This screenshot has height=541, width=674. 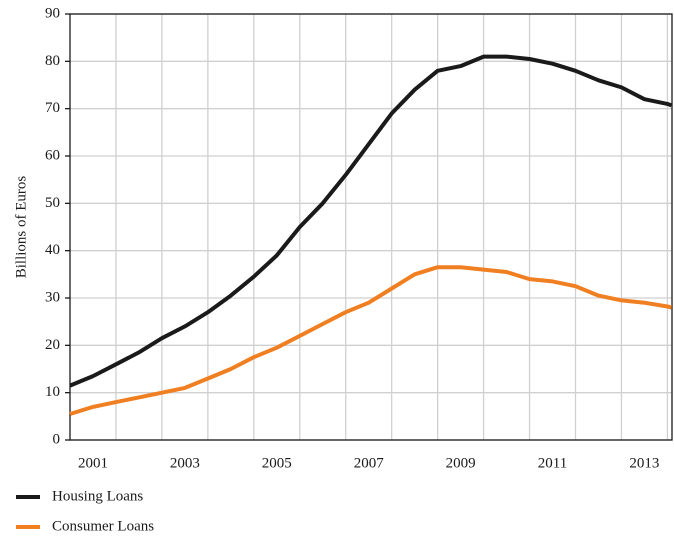 What do you see at coordinates (277, 463) in the screenshot?
I see `x-tick-label: 2005` at bounding box center [277, 463].